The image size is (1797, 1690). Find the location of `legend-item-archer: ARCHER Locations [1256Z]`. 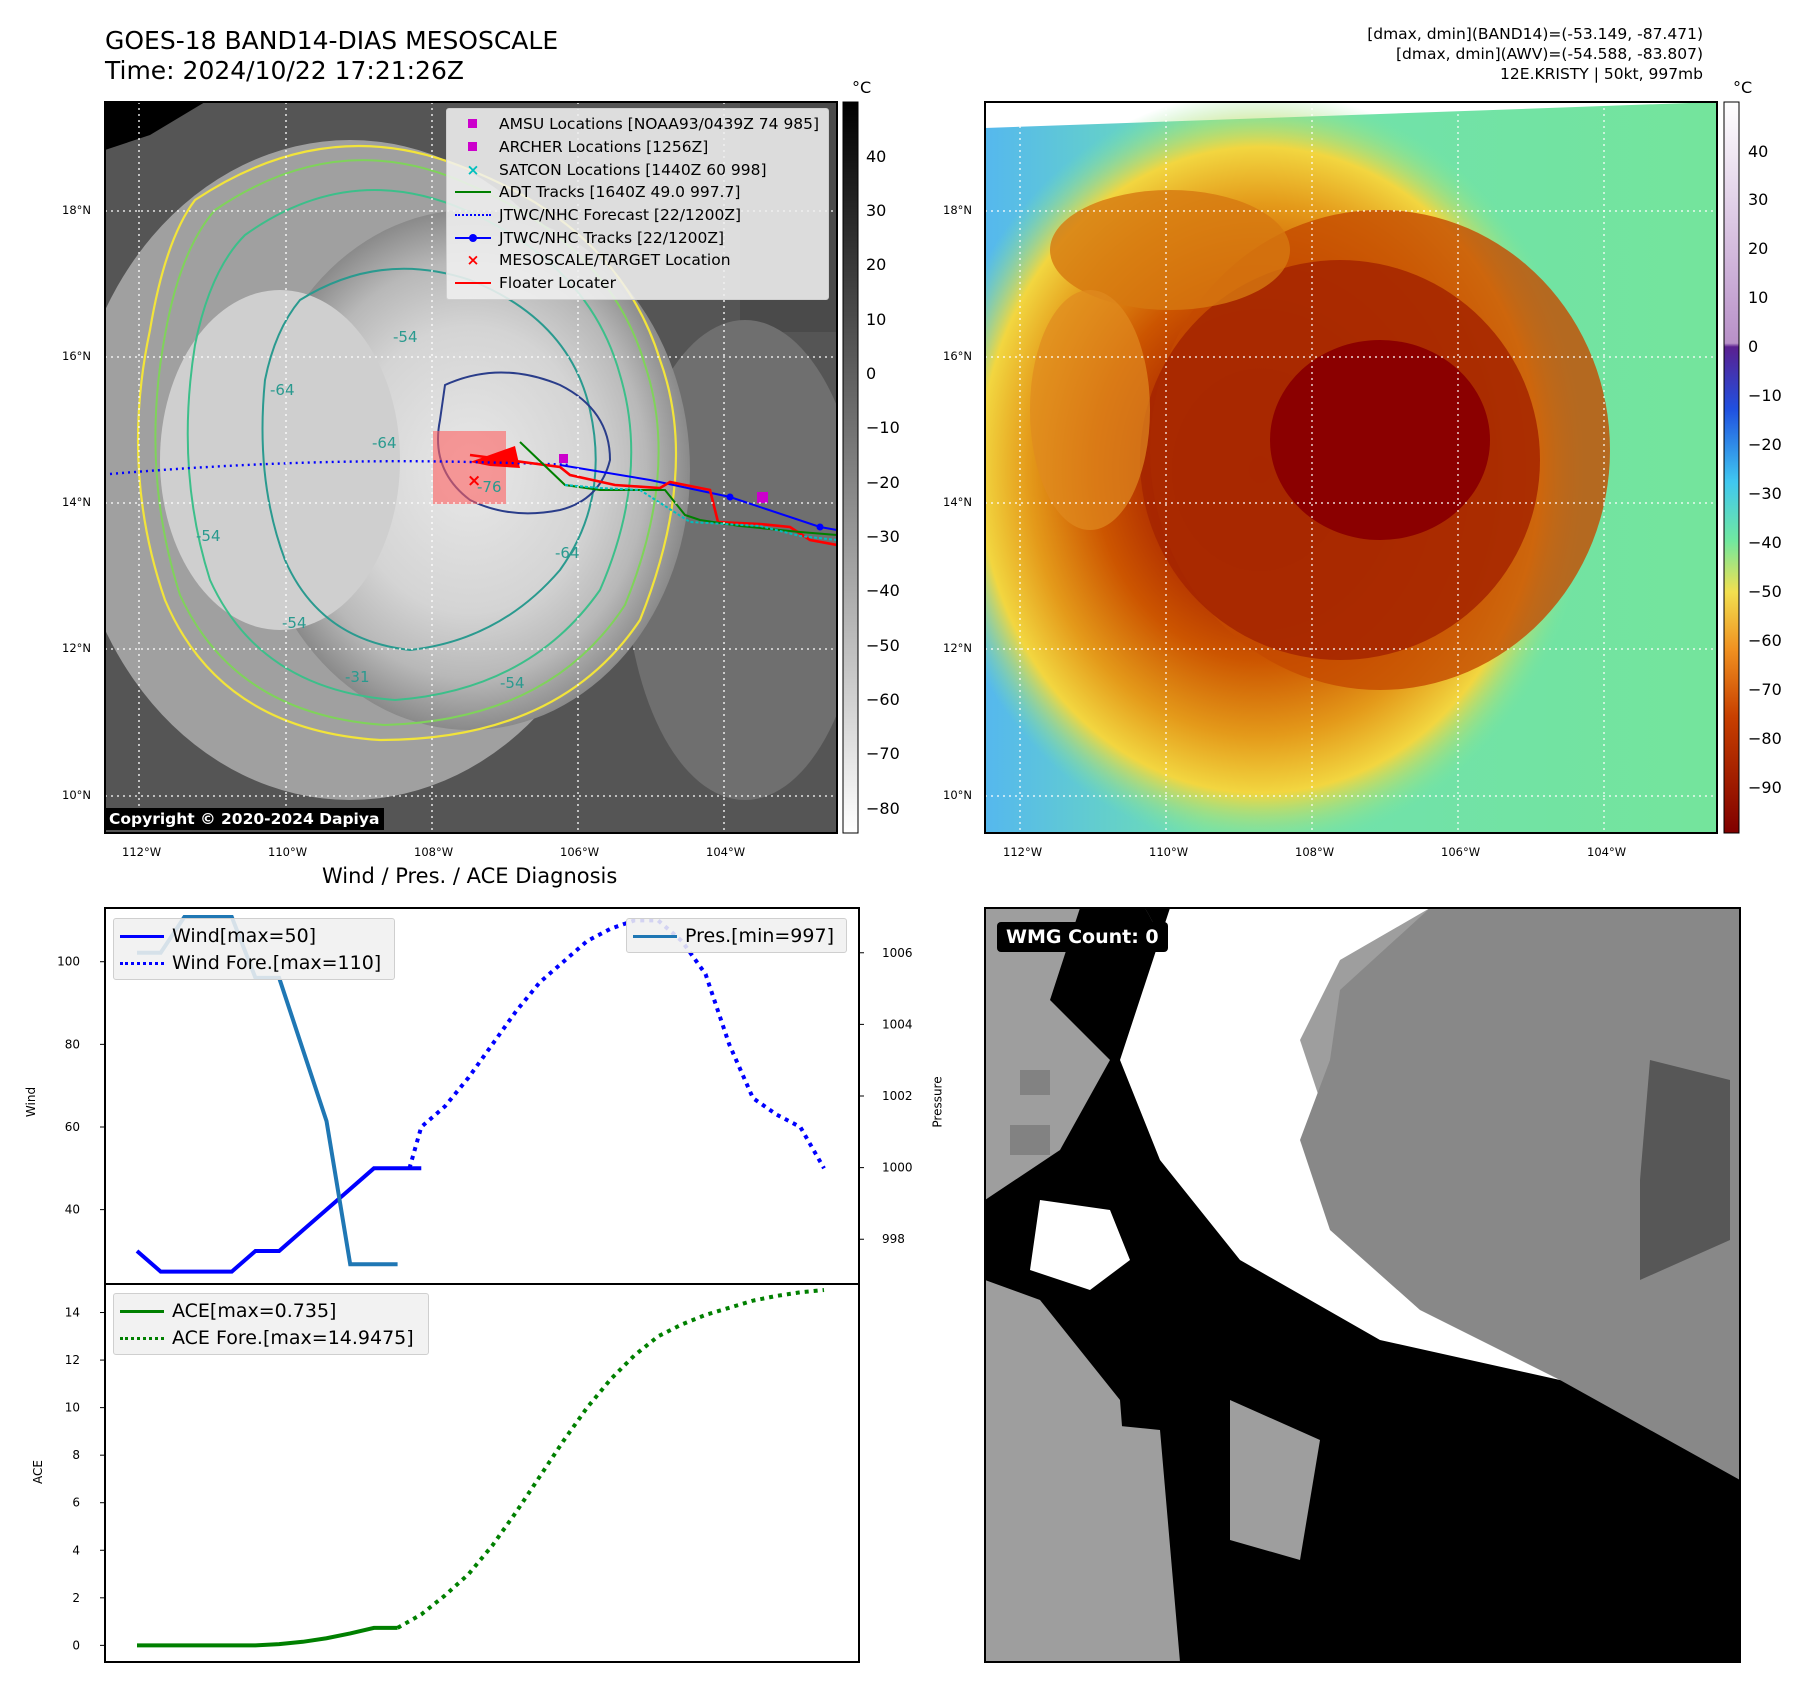

legend-item-archer: ARCHER Locations [1256Z] is located at coordinates (637, 147).